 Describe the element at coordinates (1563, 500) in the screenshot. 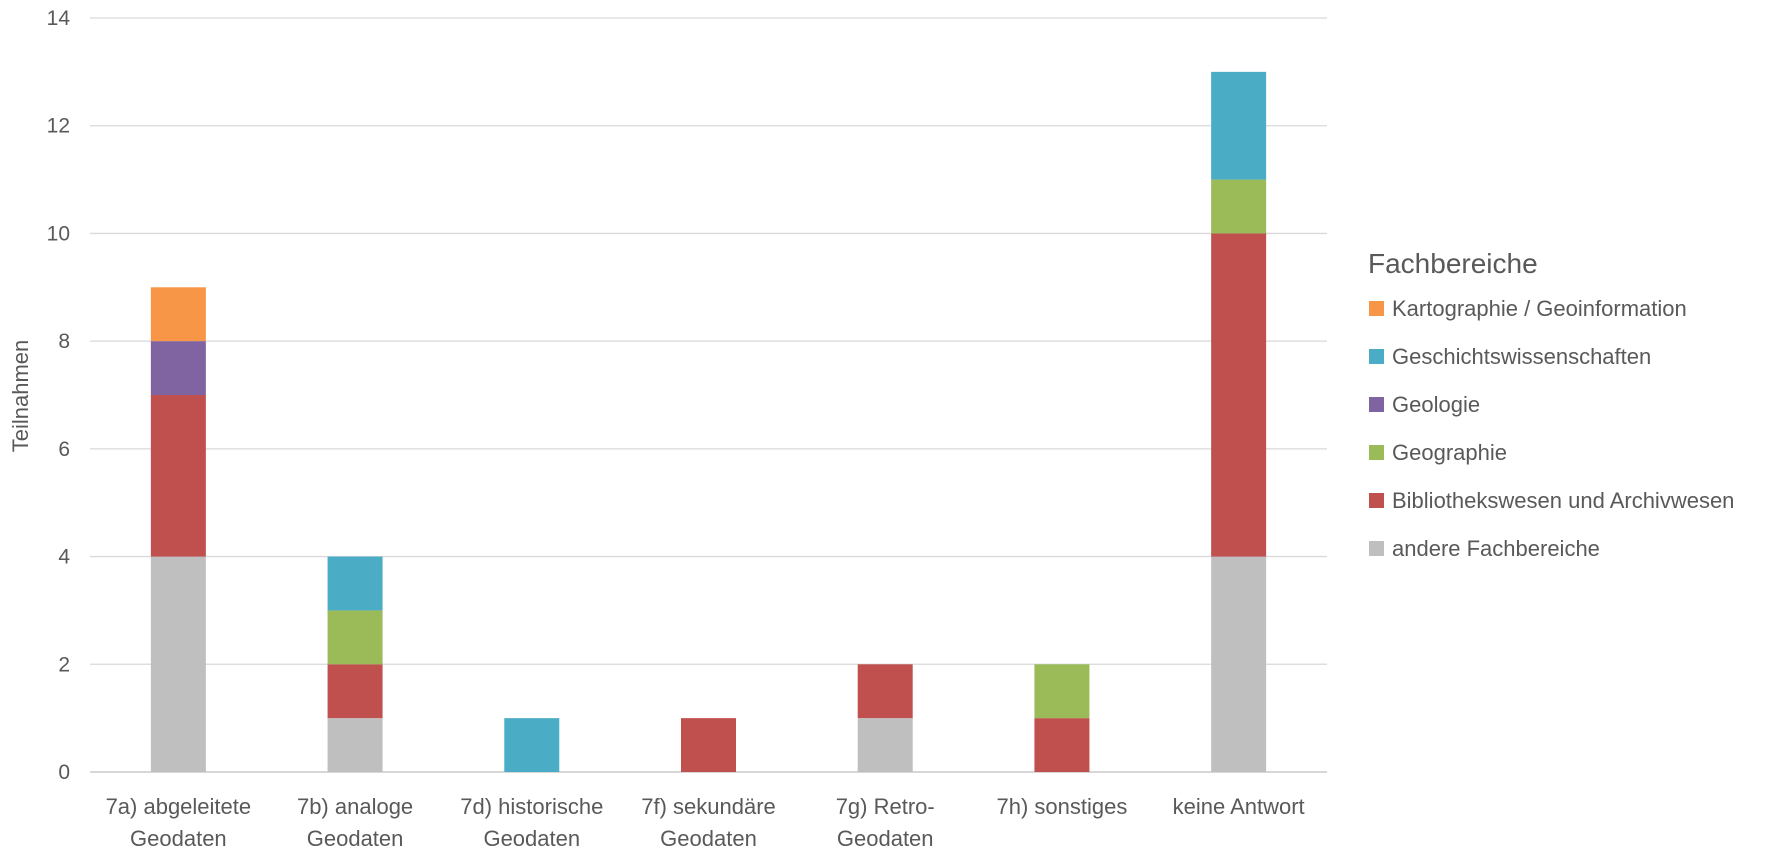

I see `legend-label: Bibliothekswesen und Archivwesen` at that location.